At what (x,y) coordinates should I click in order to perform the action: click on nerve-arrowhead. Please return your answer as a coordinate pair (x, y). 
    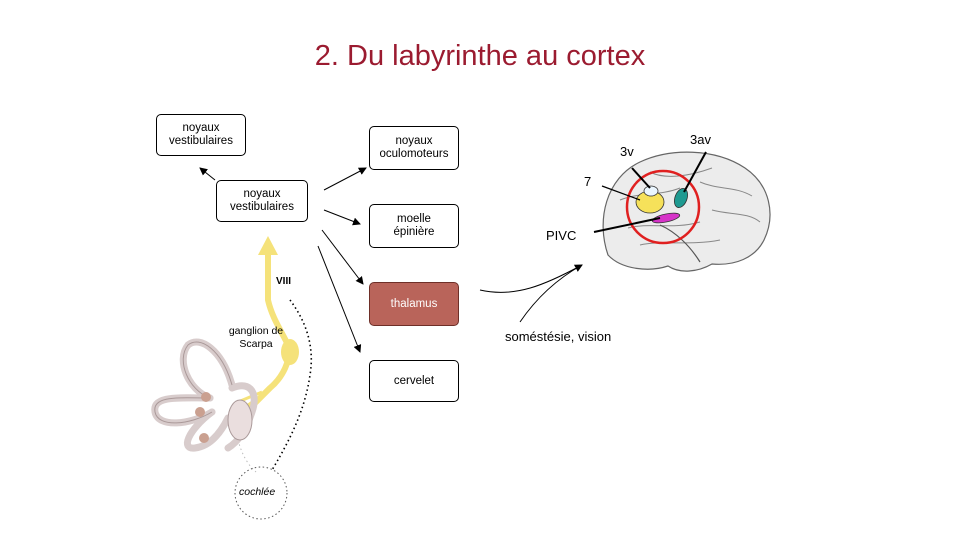
    Looking at the image, I should click on (268, 245).